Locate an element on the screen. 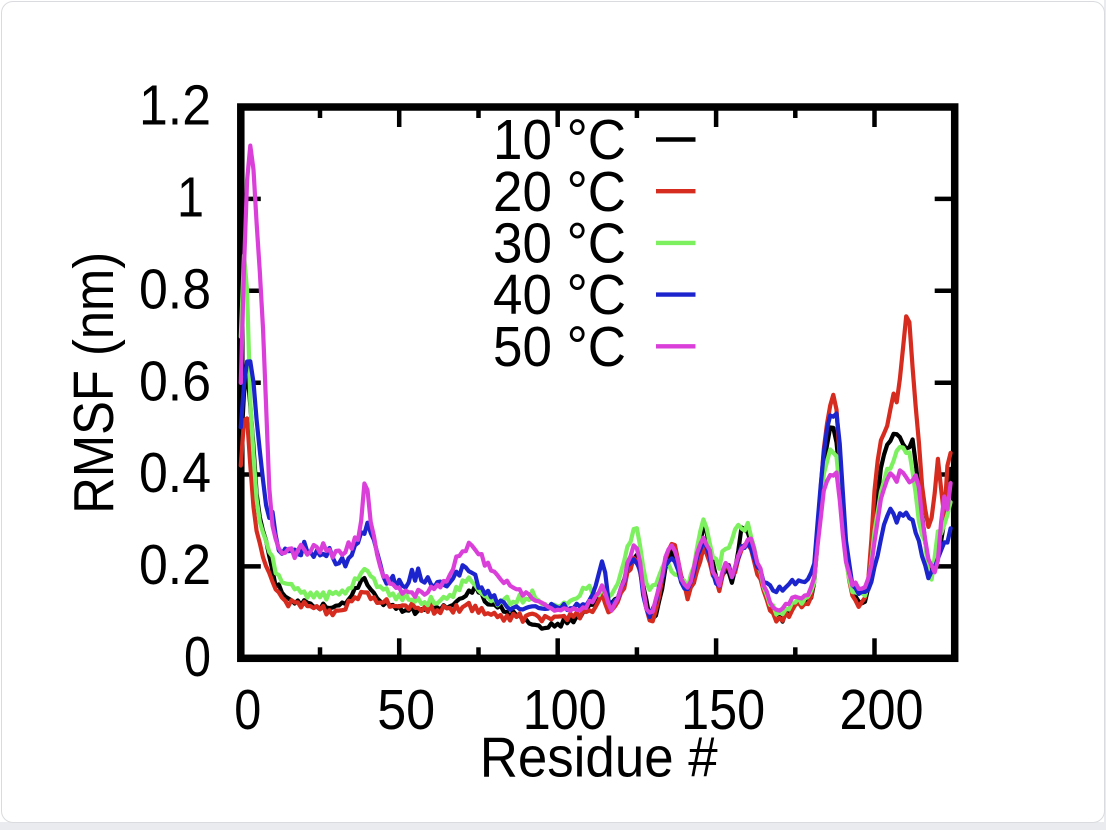 This screenshot has width=1106, height=830. svg-text: 50 is located at coordinates (406, 710).